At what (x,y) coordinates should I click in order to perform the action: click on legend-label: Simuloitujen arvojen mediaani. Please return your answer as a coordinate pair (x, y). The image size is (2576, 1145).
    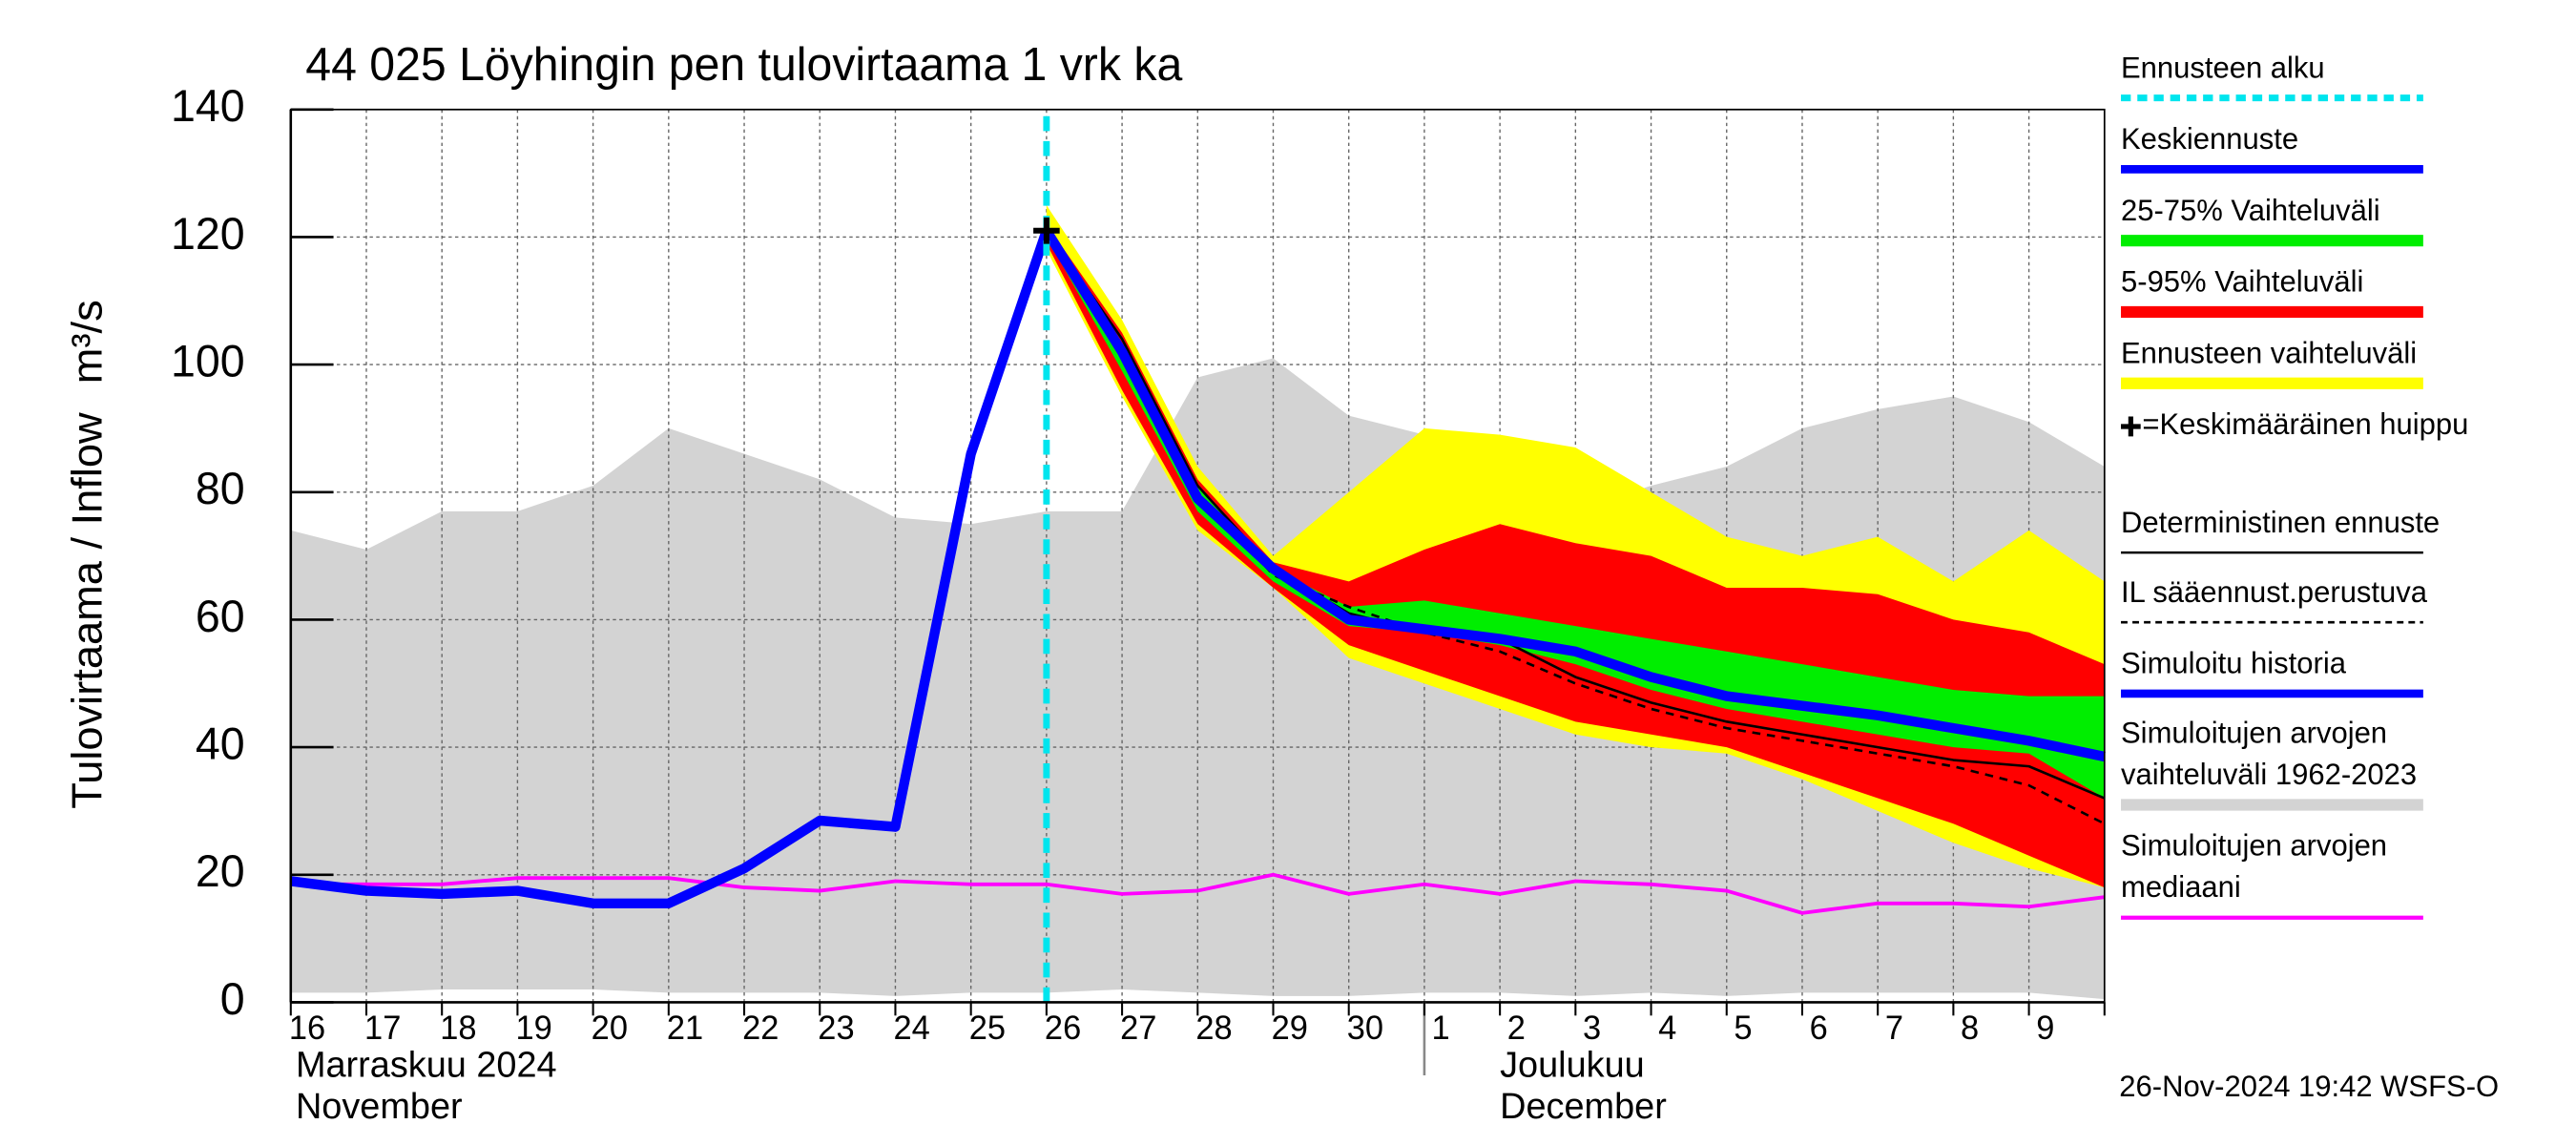
    Looking at the image, I should click on (2254, 867).